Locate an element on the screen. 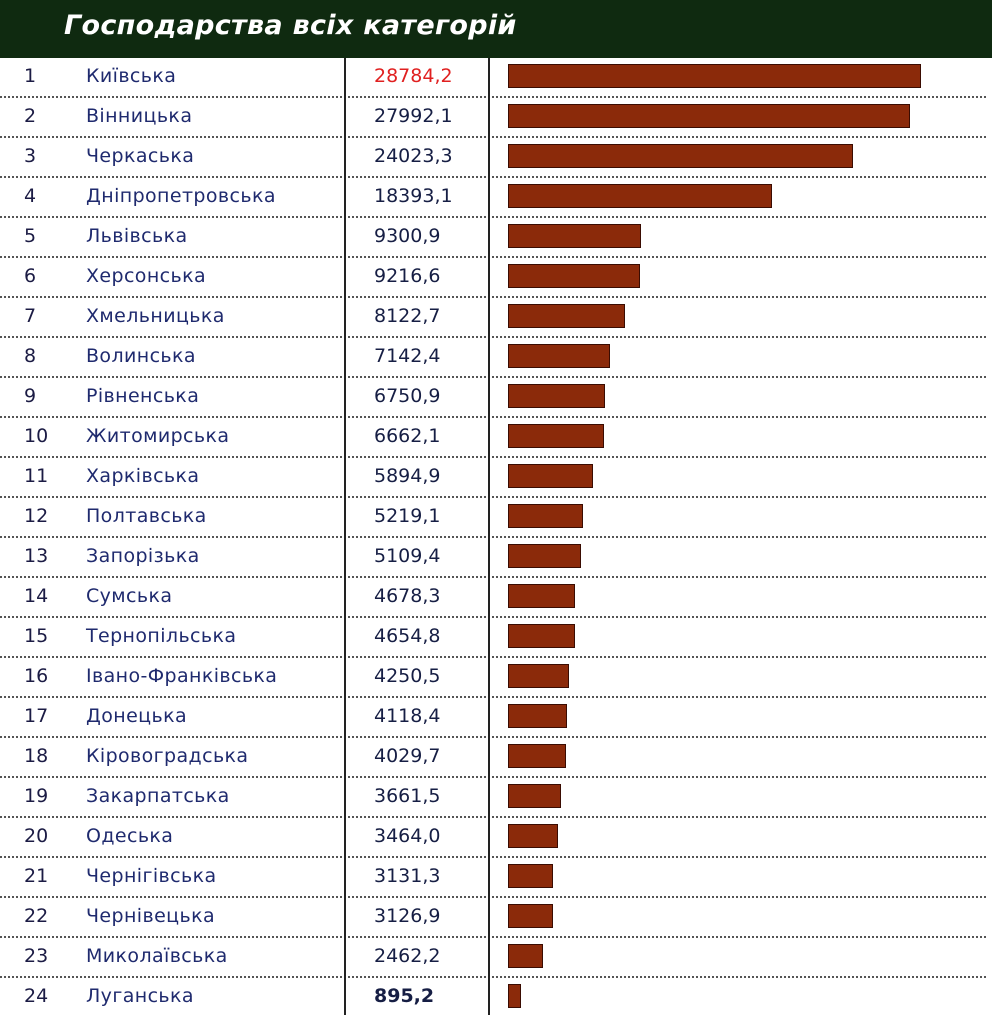 Image resolution: width=992 pixels, height=1018 pixels. table-row: 20 Одеська 3464,0 is located at coordinates (496, 838).